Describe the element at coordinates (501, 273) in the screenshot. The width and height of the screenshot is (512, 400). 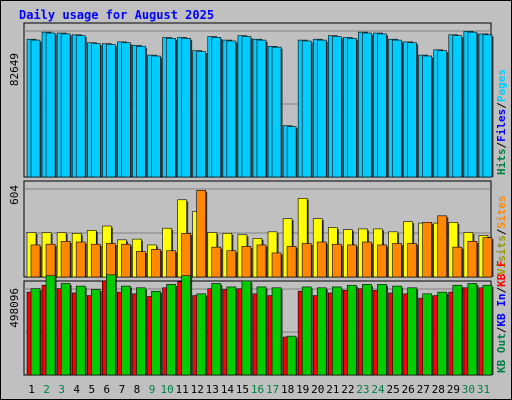
I see `legend-bottom-4: KB F` at that location.